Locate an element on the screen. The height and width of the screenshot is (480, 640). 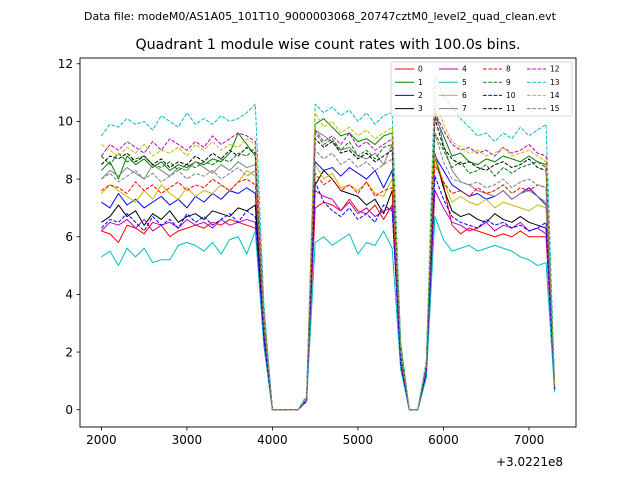
y-axis-ticks: 0 2 4 6 8 10 12 is located at coordinates (69, 237).